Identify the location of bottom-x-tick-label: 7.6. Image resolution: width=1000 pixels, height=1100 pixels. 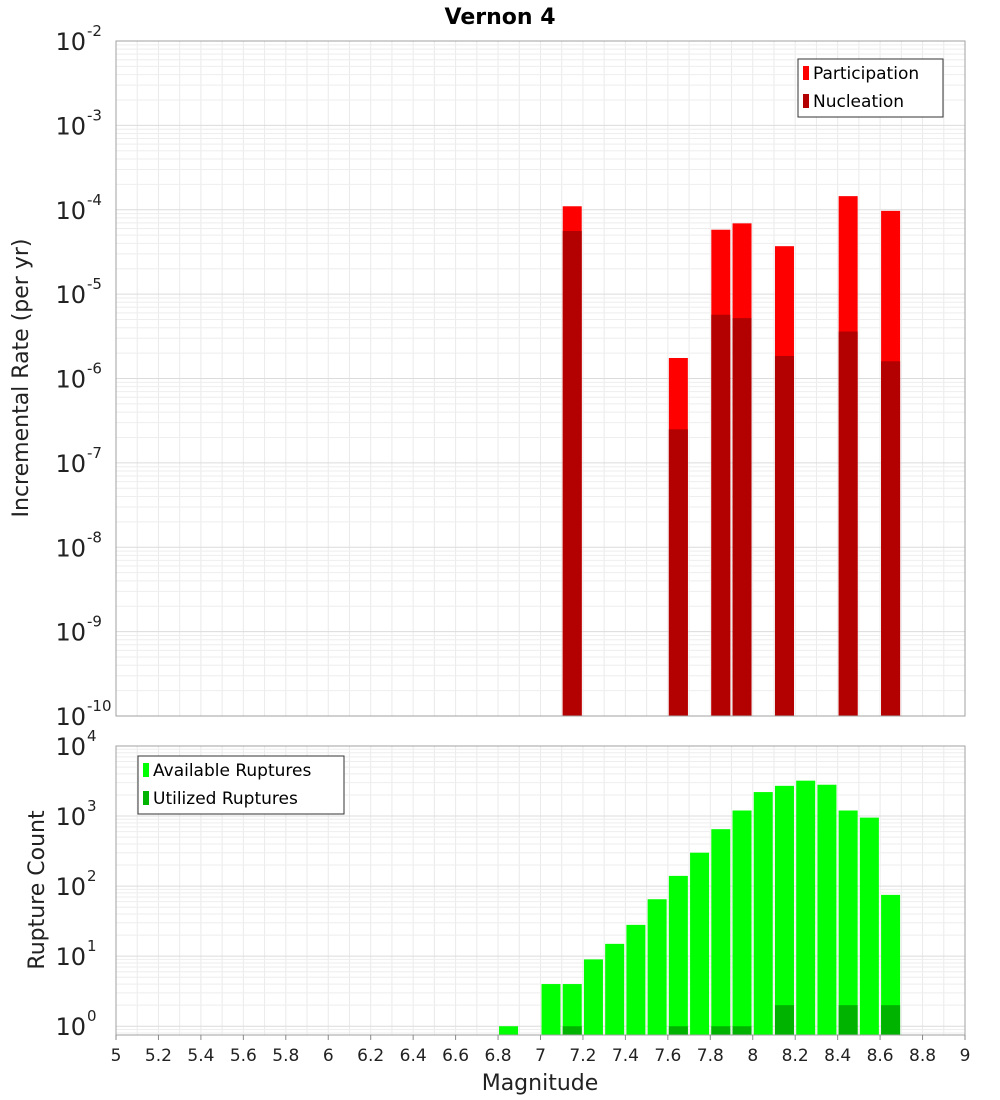
(667, 1056).